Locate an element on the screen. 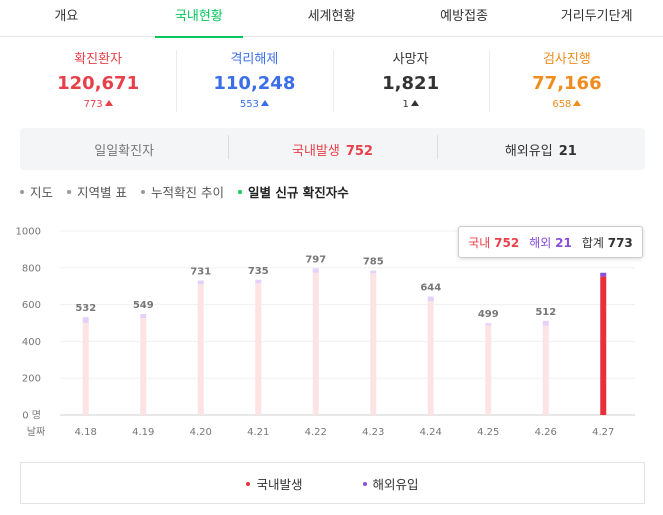  stat-delta: 658 is located at coordinates (567, 105).